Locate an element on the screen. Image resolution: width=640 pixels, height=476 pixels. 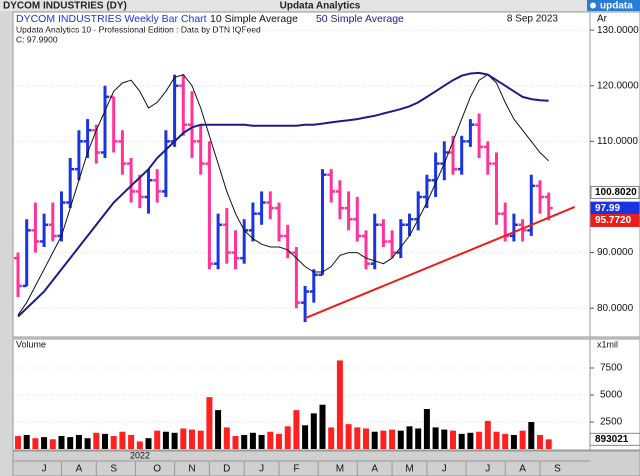
x-tick-label: S is located at coordinates (113, 469).